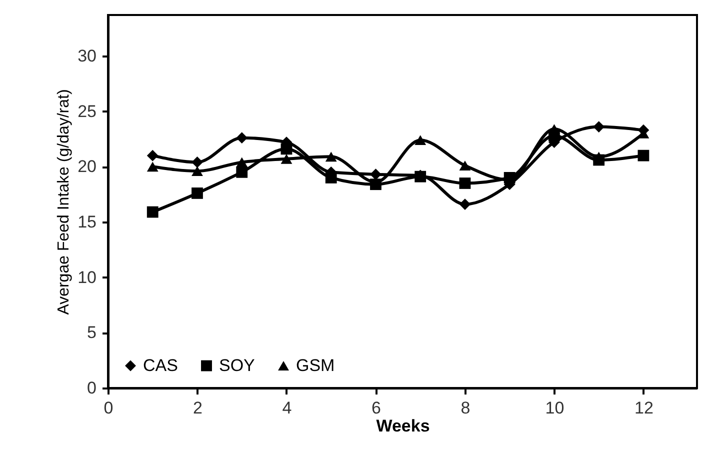 This screenshot has width=713, height=459. What do you see at coordinates (87, 166) in the screenshot?
I see `y-tick-label: 20` at bounding box center [87, 166].